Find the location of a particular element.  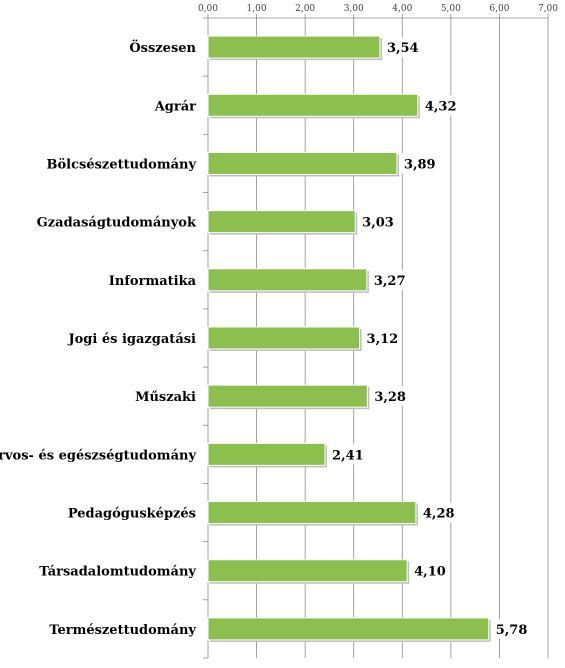

value-label: 3,12 is located at coordinates (383, 339).